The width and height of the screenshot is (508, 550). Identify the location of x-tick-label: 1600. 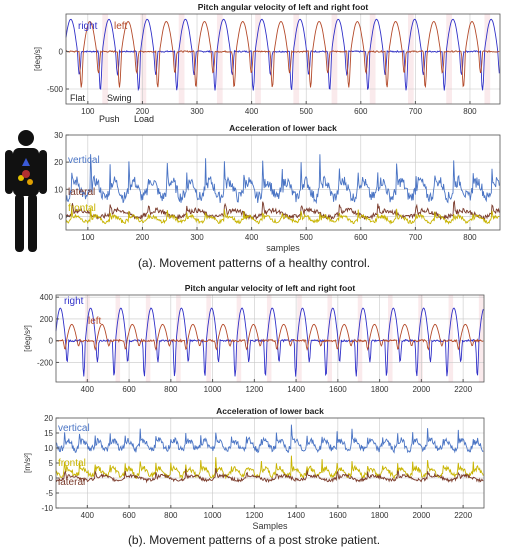
(338, 389).